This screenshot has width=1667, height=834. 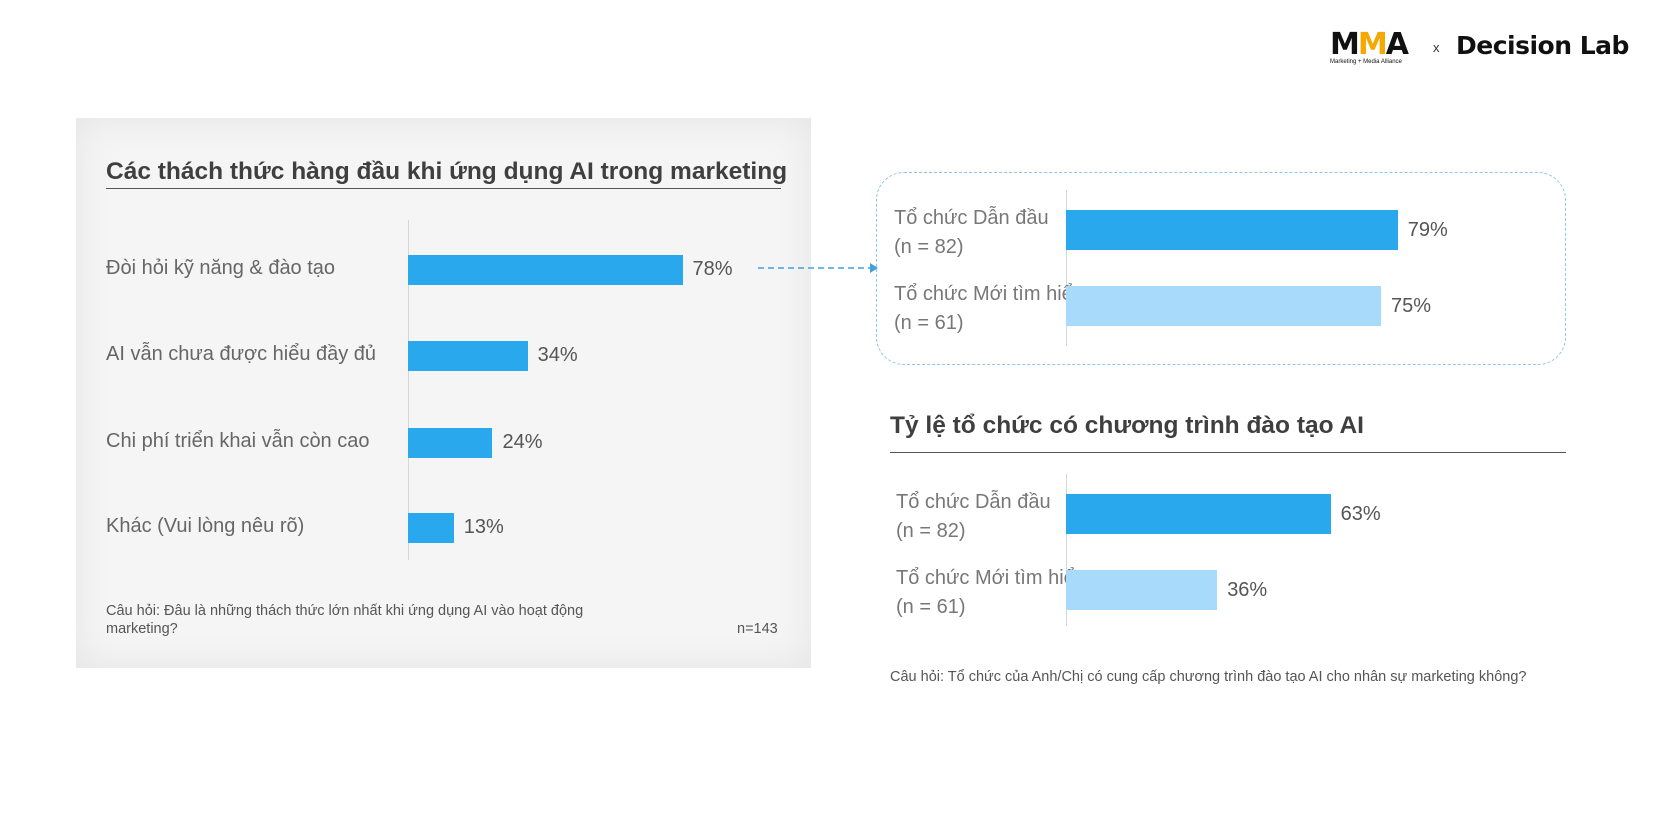 What do you see at coordinates (1366, 62) in the screenshot?
I see `mma-logo-tagline: Marketing + Media Alliance` at bounding box center [1366, 62].